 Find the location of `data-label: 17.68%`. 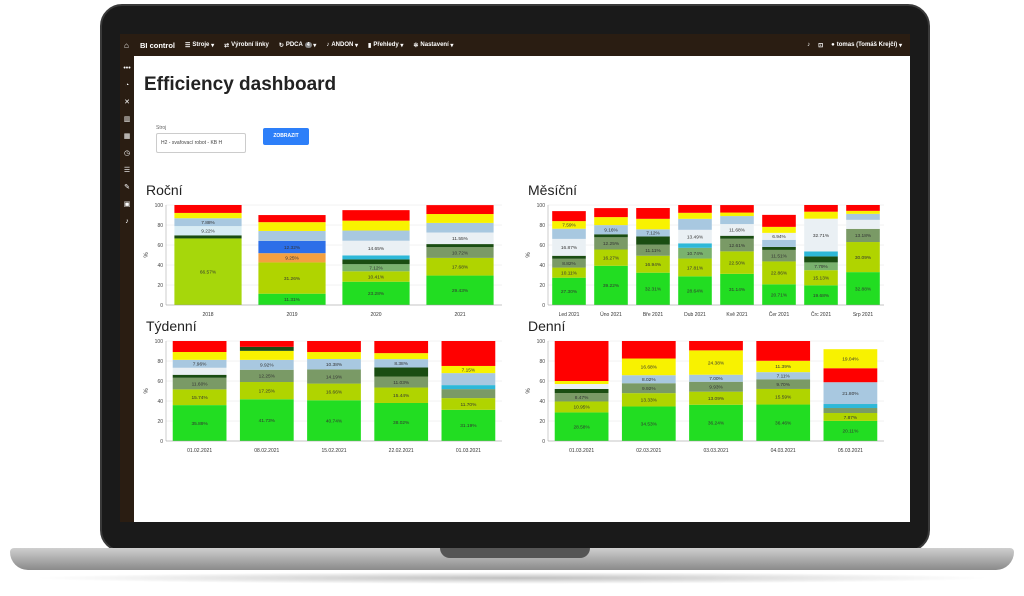

data-label: 17.68% is located at coordinates (460, 268).